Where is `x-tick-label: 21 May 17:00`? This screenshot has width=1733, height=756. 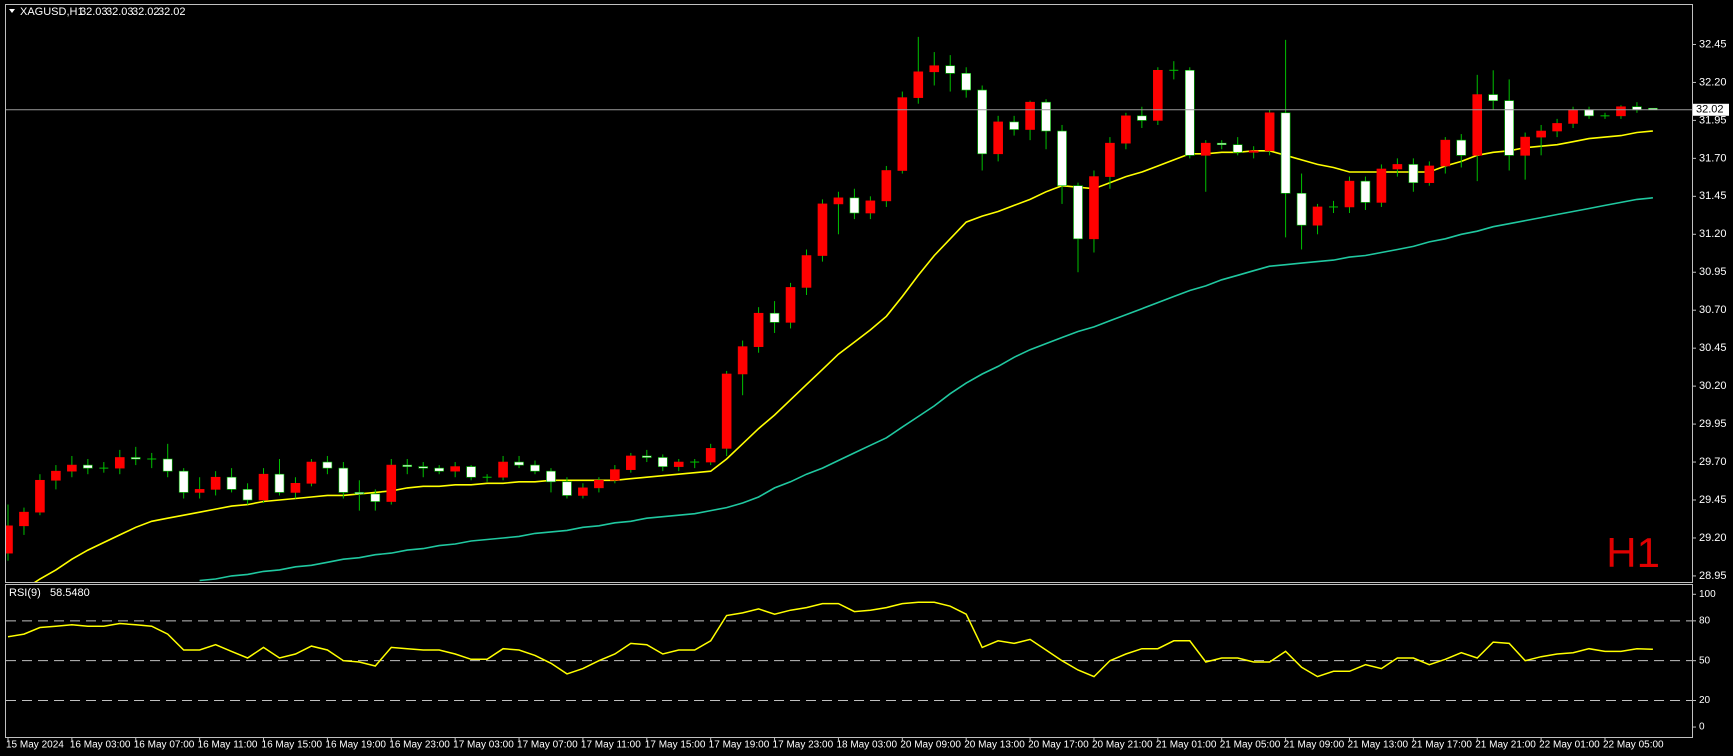
x-tick-label: 21 May 17:00 is located at coordinates (1441, 745).